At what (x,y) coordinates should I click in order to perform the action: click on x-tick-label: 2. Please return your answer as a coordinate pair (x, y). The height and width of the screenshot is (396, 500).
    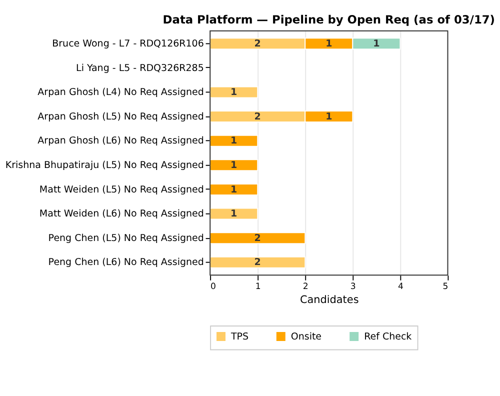
    Looking at the image, I should click on (305, 287).